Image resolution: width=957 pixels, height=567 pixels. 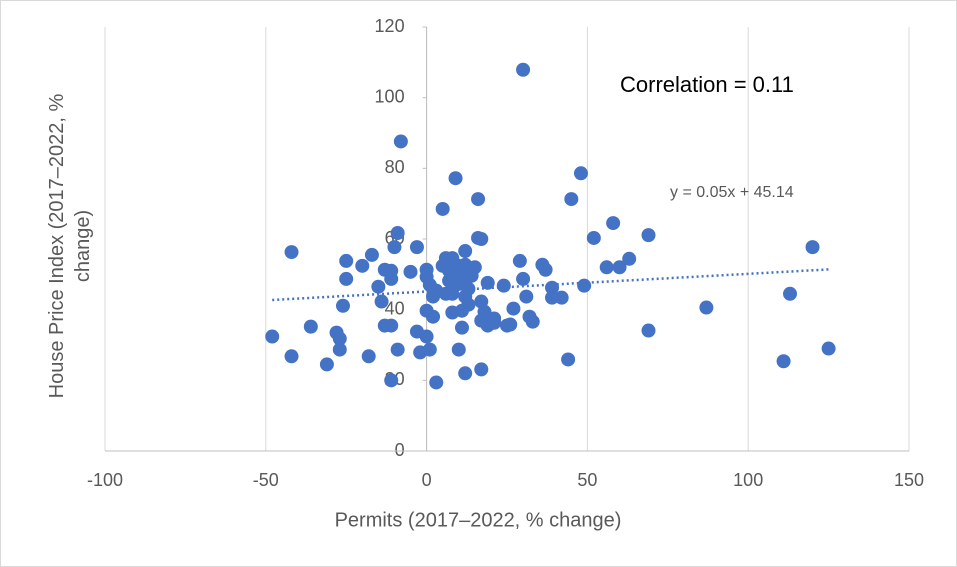 I want to click on x-tick-label: 150, so click(x=909, y=480).